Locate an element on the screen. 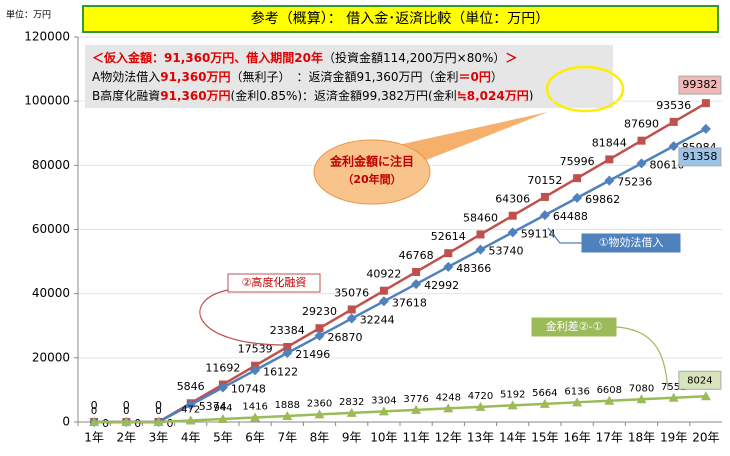 The width and height of the screenshot is (730, 456). data-label: 91358 is located at coordinates (699, 156).